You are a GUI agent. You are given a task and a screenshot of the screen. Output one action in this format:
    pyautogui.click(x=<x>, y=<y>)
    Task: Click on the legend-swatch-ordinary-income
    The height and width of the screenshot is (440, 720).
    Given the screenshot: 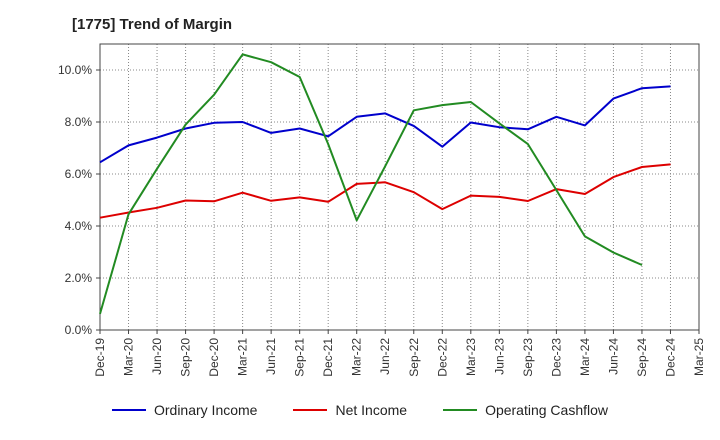 What is the action you would take?
    pyautogui.click(x=128, y=410)
    